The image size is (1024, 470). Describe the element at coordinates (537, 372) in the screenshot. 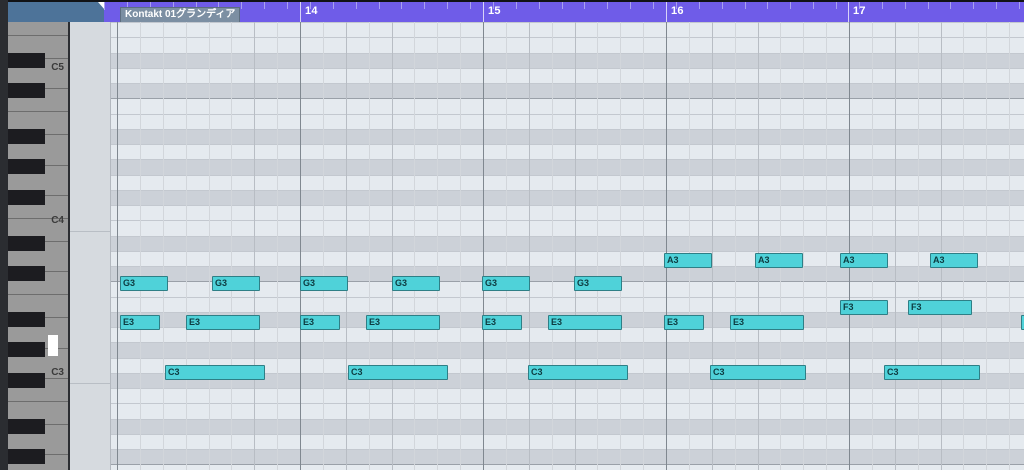

I see `note-pitch-label: C3` at that location.